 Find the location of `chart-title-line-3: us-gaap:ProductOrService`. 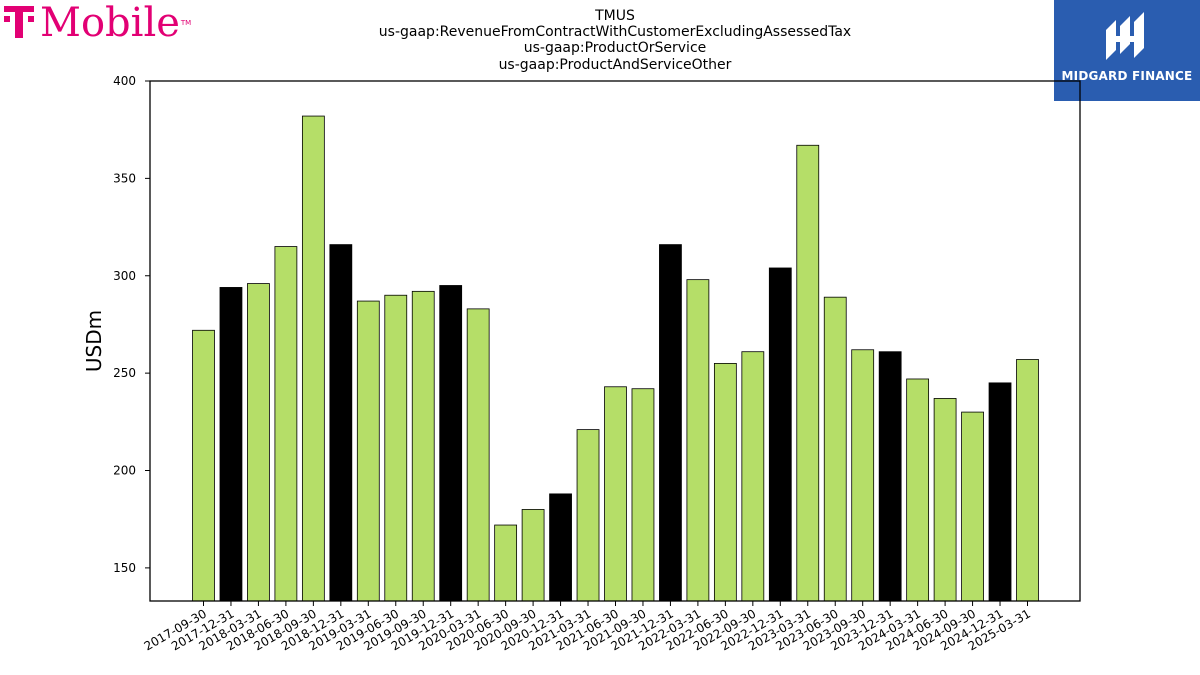

chart-title-line-3: us-gaap:ProductOrService is located at coordinates (615, 48).